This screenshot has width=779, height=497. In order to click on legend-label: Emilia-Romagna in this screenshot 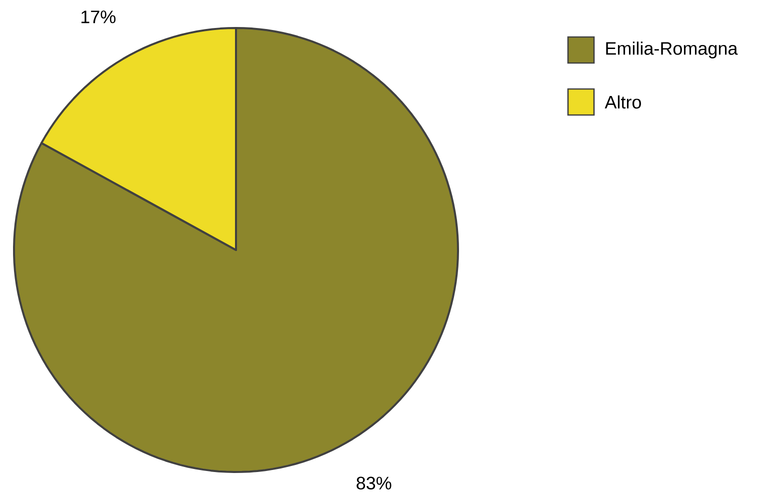, I will do `click(672, 50)`.